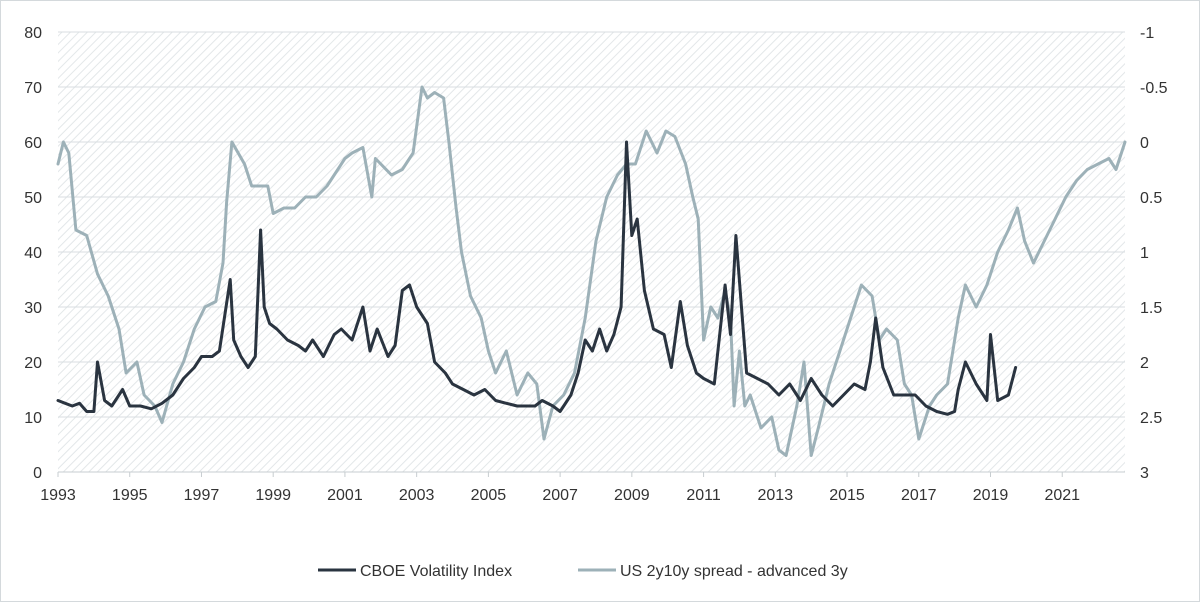  Describe the element at coordinates (345, 495) in the screenshot. I see `x-axis-tick-label: 2001` at that location.